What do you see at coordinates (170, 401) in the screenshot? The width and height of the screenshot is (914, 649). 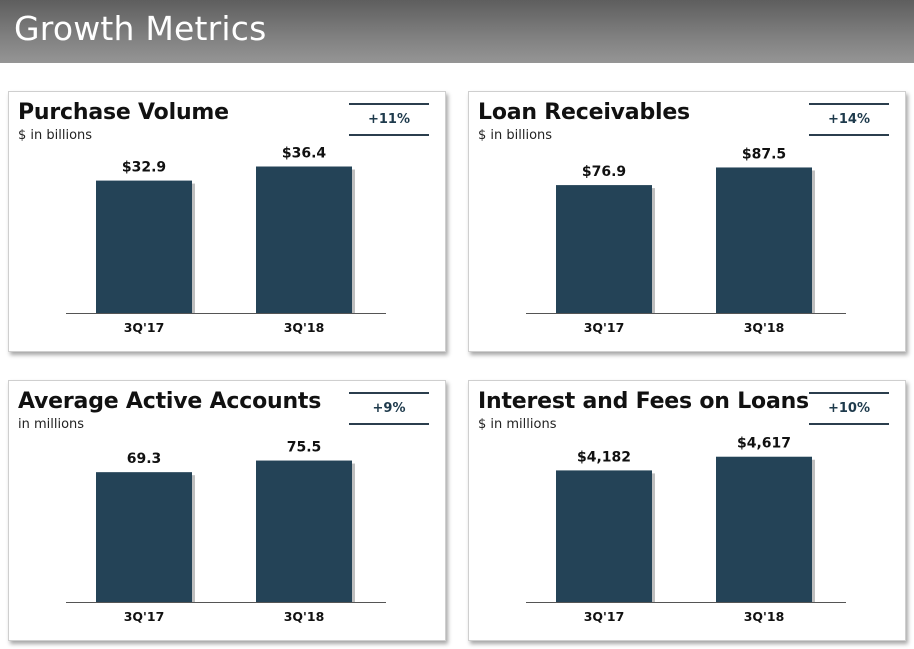 I see `chart-title: Average Active Accounts` at bounding box center [170, 401].